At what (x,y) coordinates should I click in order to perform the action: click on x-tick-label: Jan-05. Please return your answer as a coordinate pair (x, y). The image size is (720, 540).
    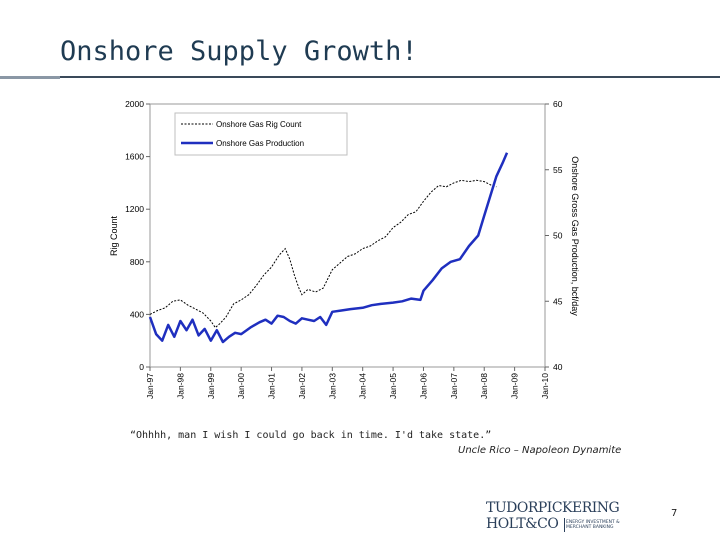
    Looking at the image, I should click on (393, 386).